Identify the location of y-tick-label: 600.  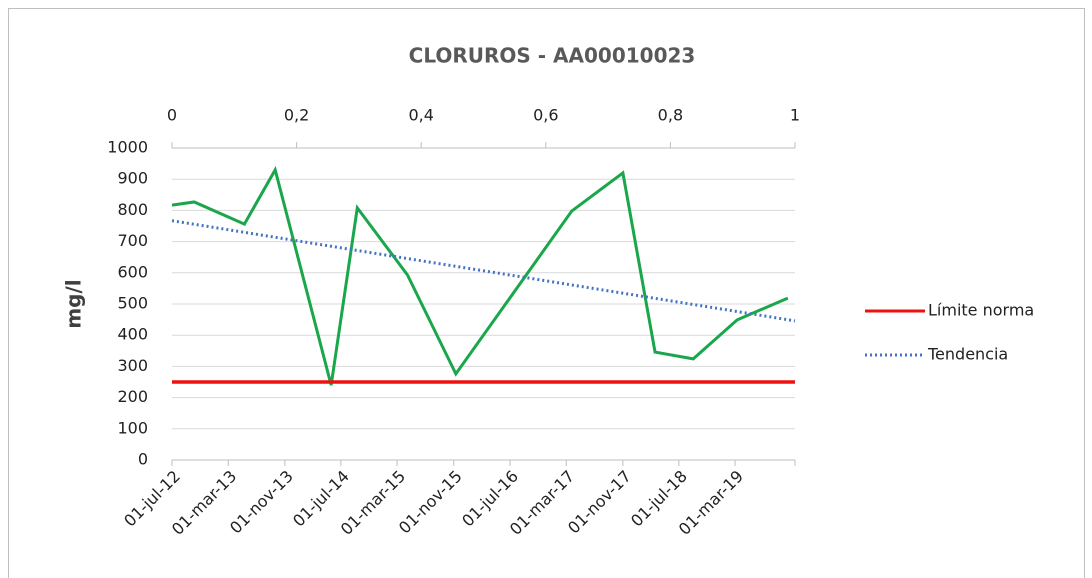
(132, 271).